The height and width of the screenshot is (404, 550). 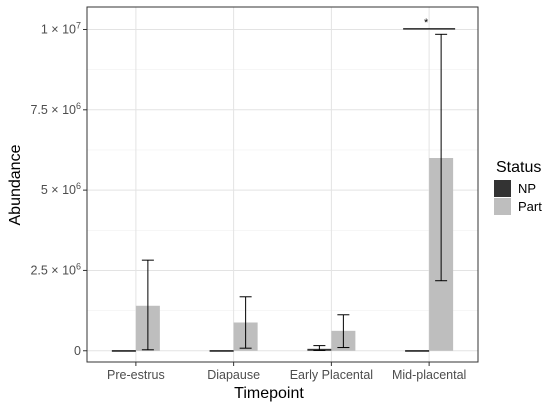 I want to click on x-tick-label: Pre-estrus, so click(x=136, y=375).